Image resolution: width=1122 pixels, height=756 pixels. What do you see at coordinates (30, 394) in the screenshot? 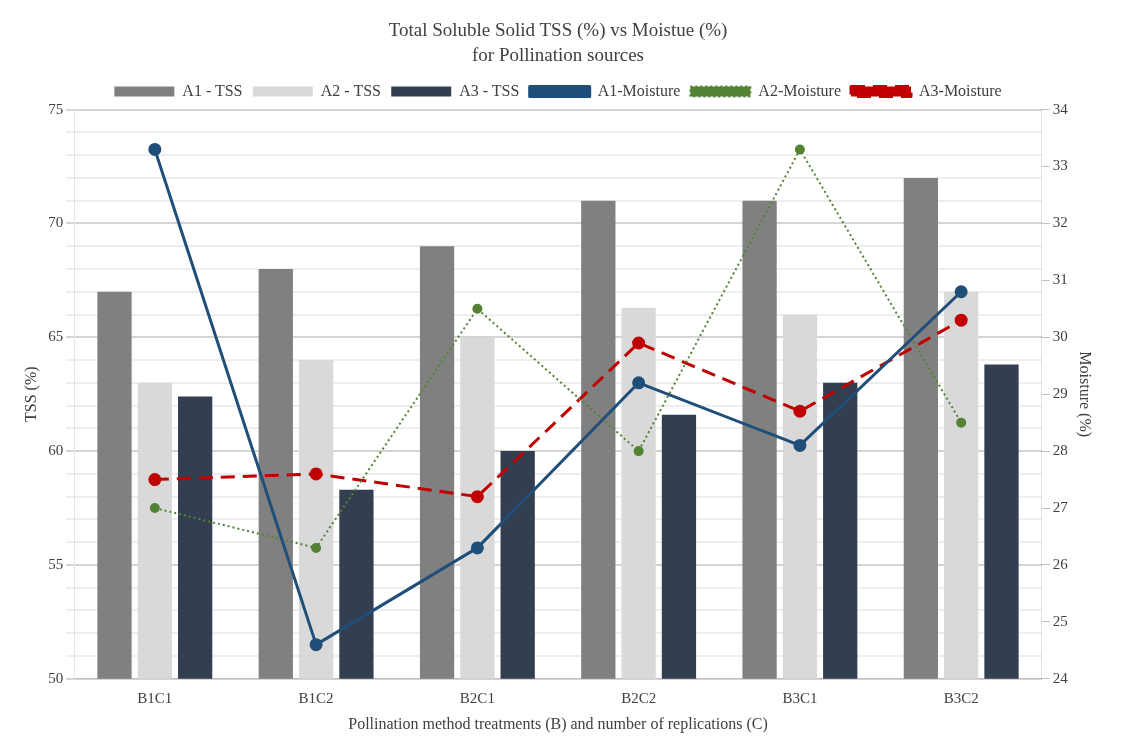
I see `y-axis-title: TSS (%)` at bounding box center [30, 394].